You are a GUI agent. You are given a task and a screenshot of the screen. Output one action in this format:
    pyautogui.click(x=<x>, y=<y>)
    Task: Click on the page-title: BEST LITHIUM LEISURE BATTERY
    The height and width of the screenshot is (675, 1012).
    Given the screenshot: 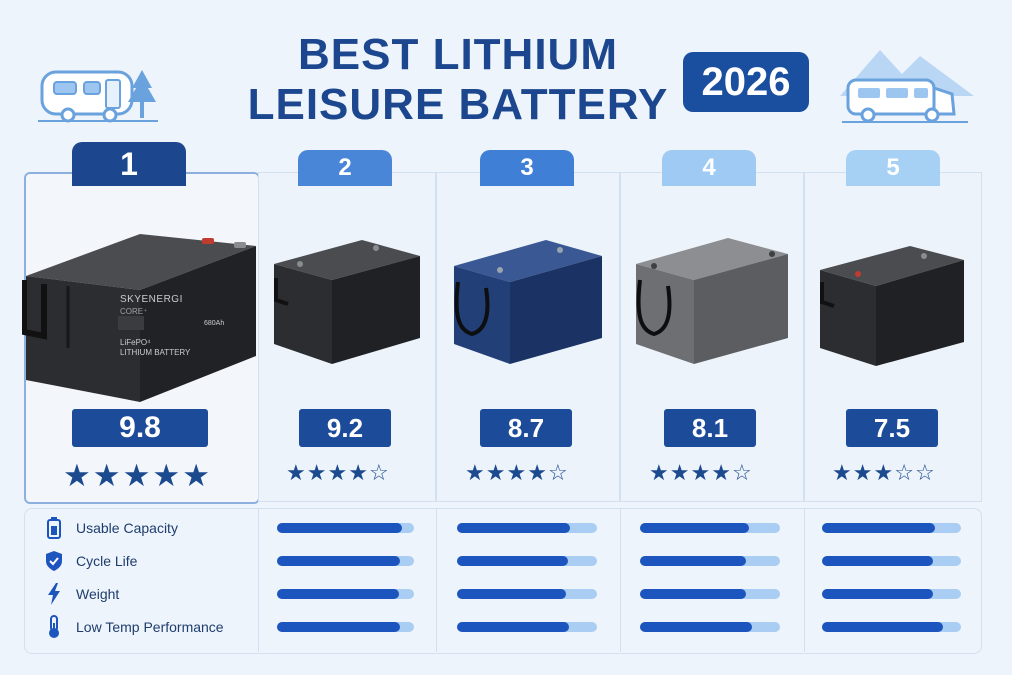 What is the action you would take?
    pyautogui.click(x=458, y=80)
    